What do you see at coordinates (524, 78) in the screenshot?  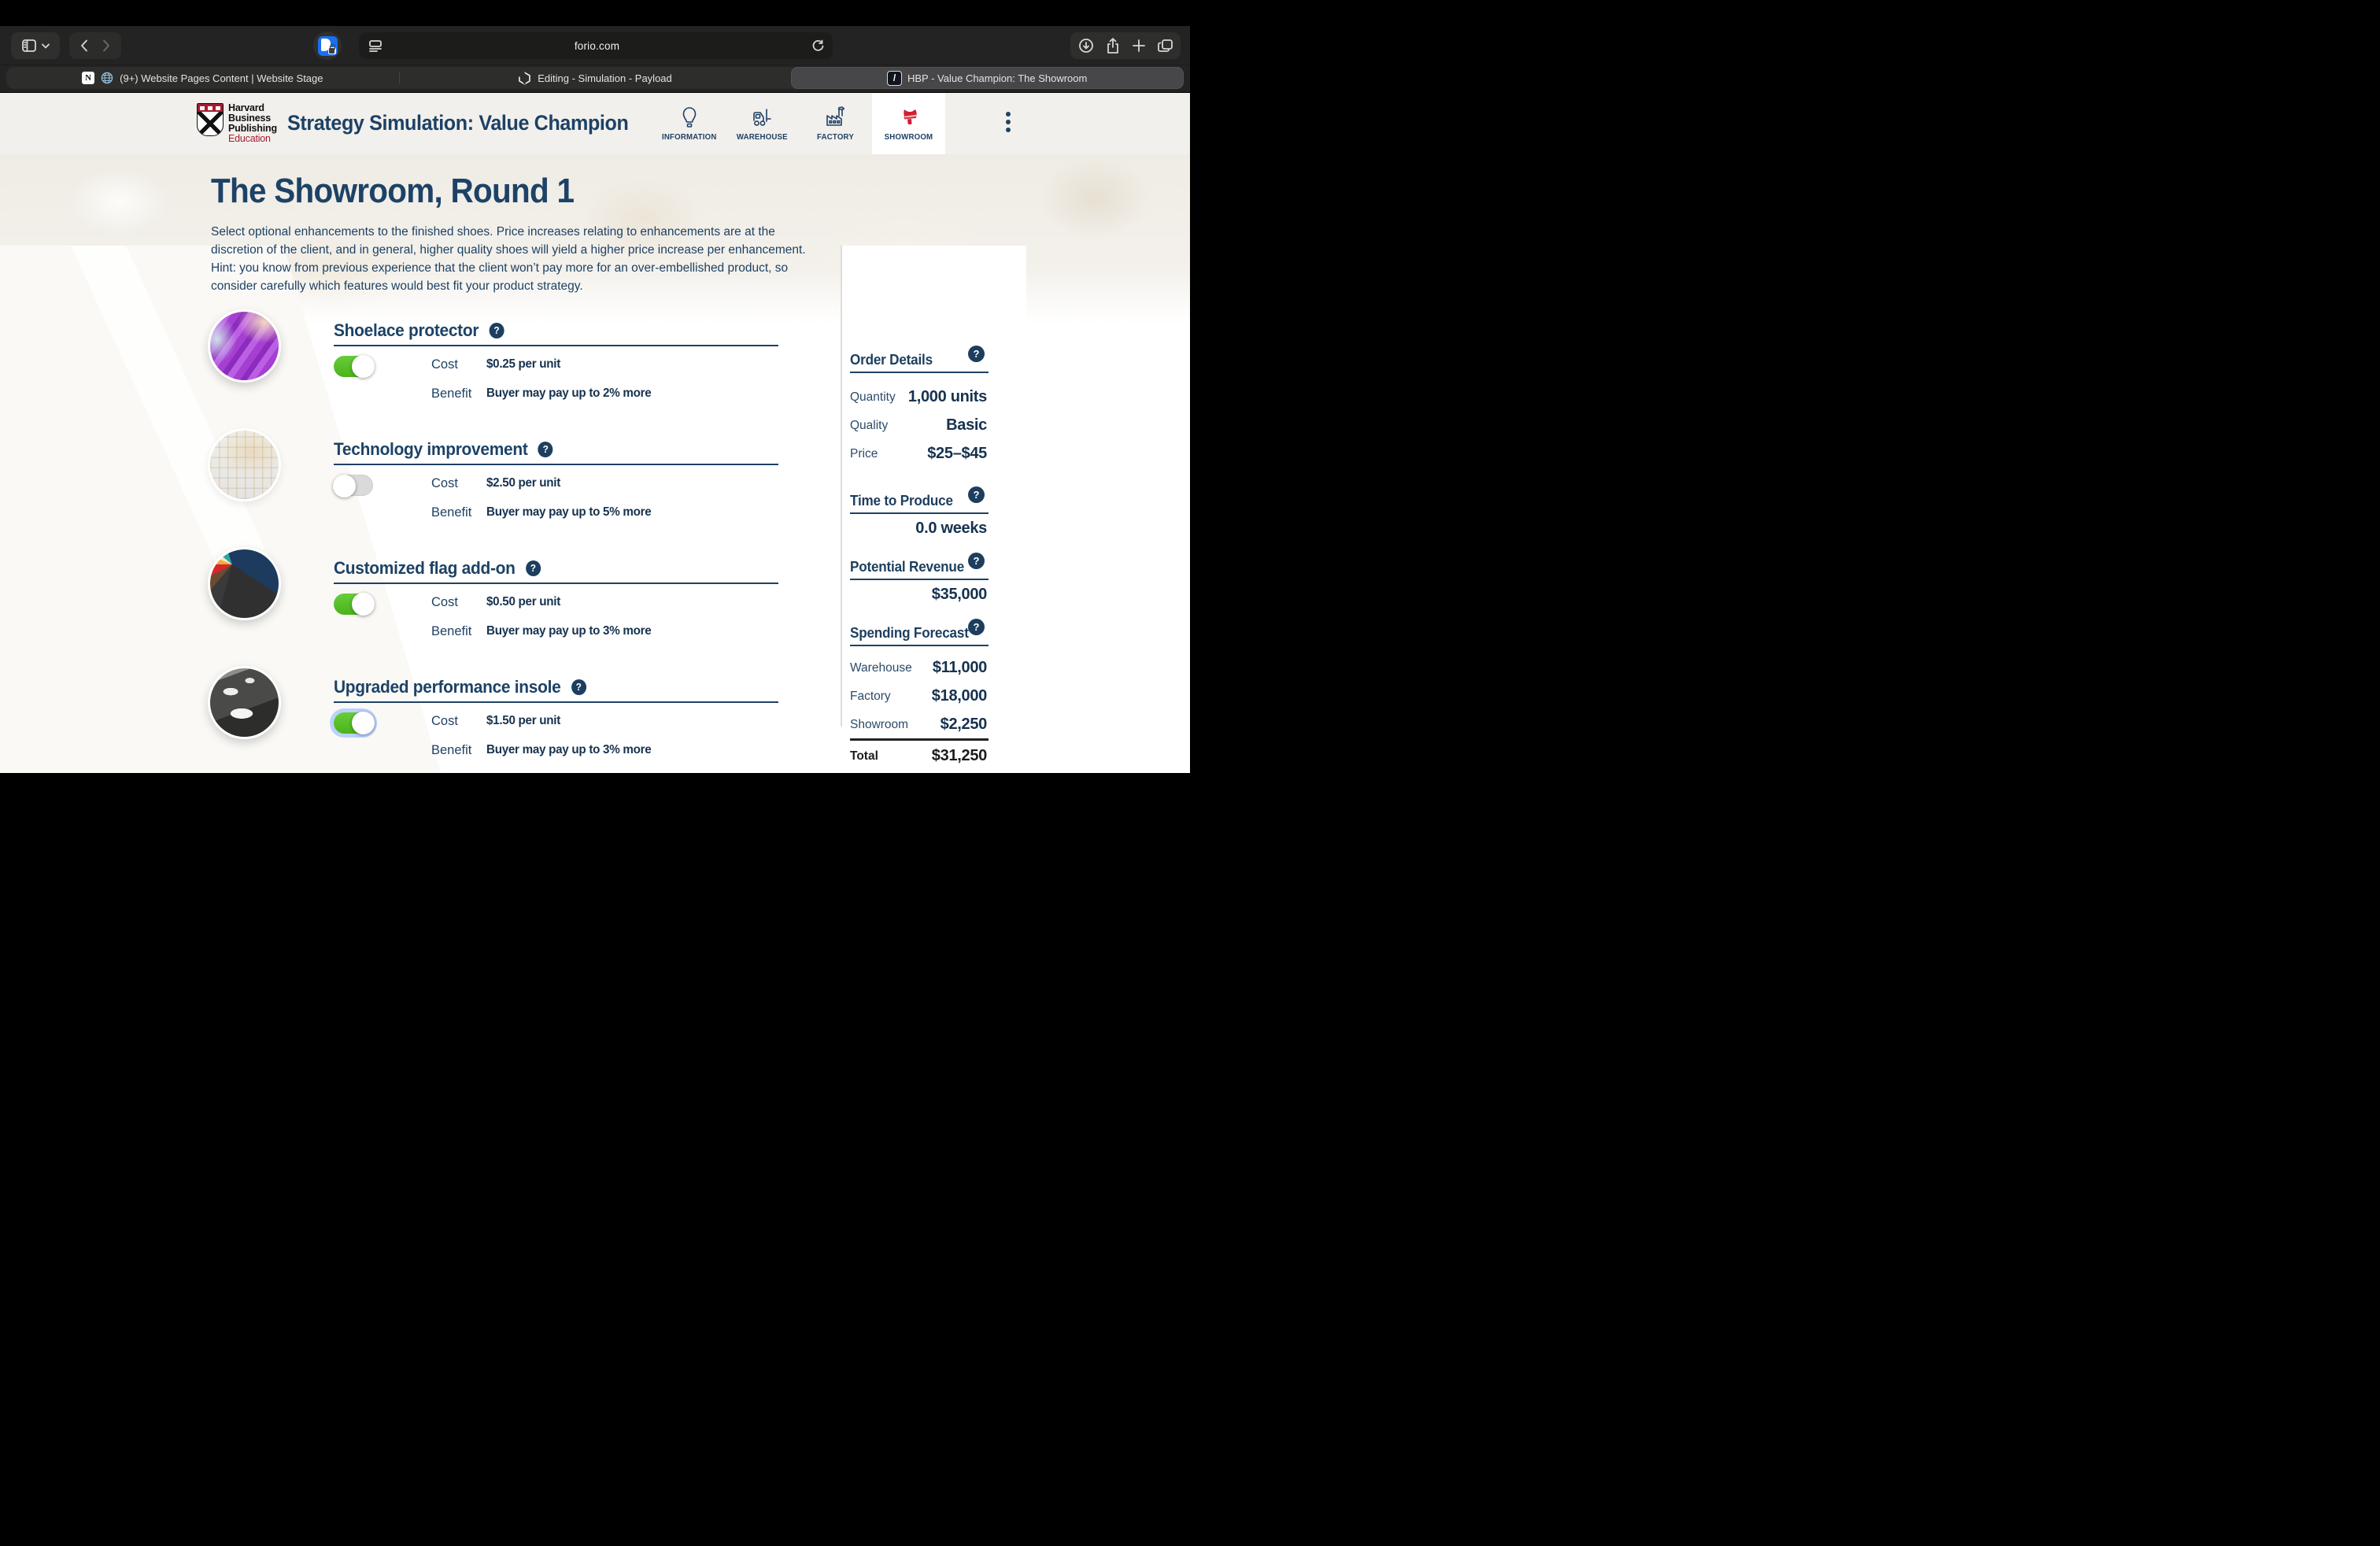 I see `payload-icon` at bounding box center [524, 78].